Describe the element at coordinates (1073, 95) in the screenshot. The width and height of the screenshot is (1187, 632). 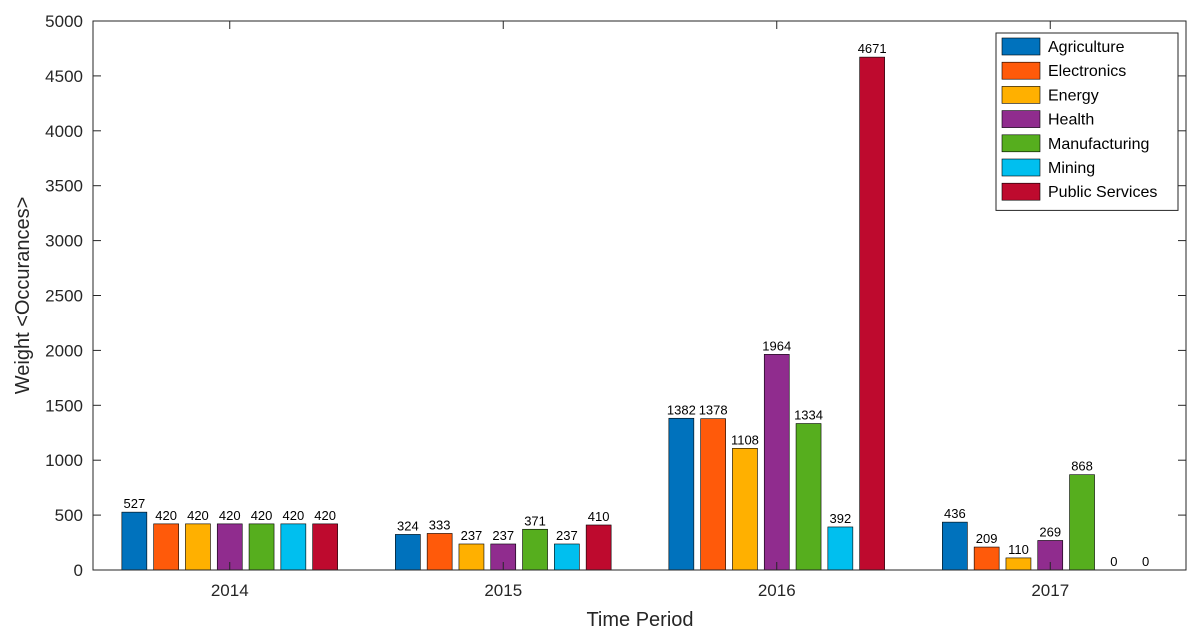
I see `legend-entry-label: Energy` at that location.